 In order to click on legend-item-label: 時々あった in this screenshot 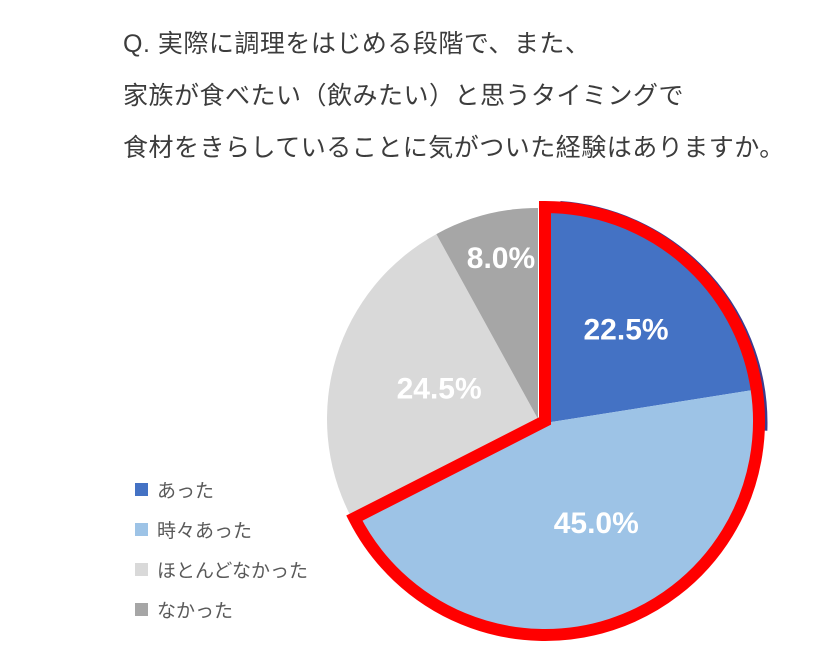, I will do `click(205, 531)`.